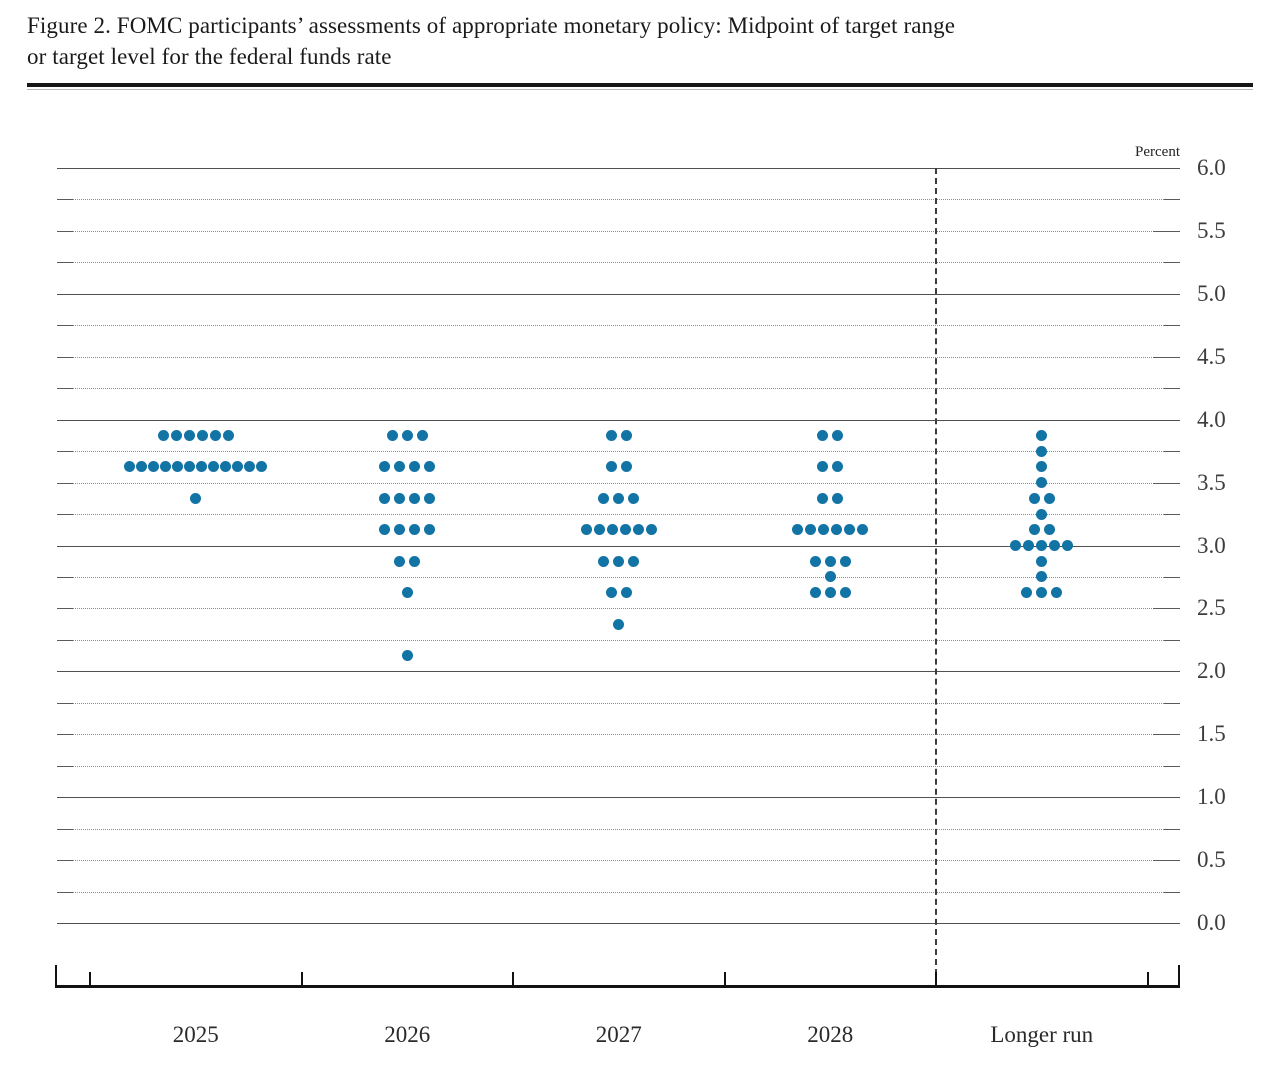 Image resolution: width=1280 pixels, height=1074 pixels. I want to click on y-tick-label: 2.5, so click(1211, 608).